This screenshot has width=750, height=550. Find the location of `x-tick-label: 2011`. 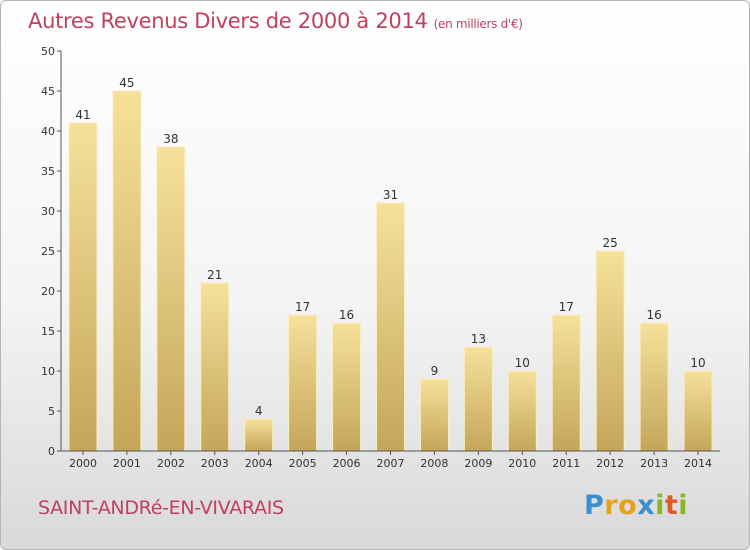

x-tick-label: 2011 is located at coordinates (566, 463).